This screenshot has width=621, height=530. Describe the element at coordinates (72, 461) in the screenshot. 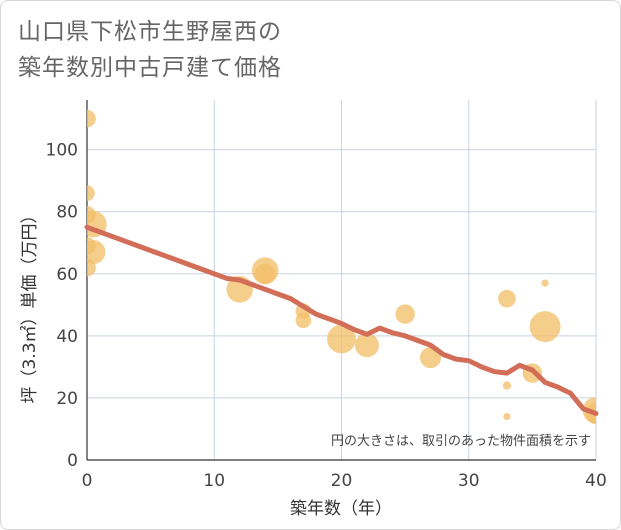

I see `y-tick-label: 0` at that location.